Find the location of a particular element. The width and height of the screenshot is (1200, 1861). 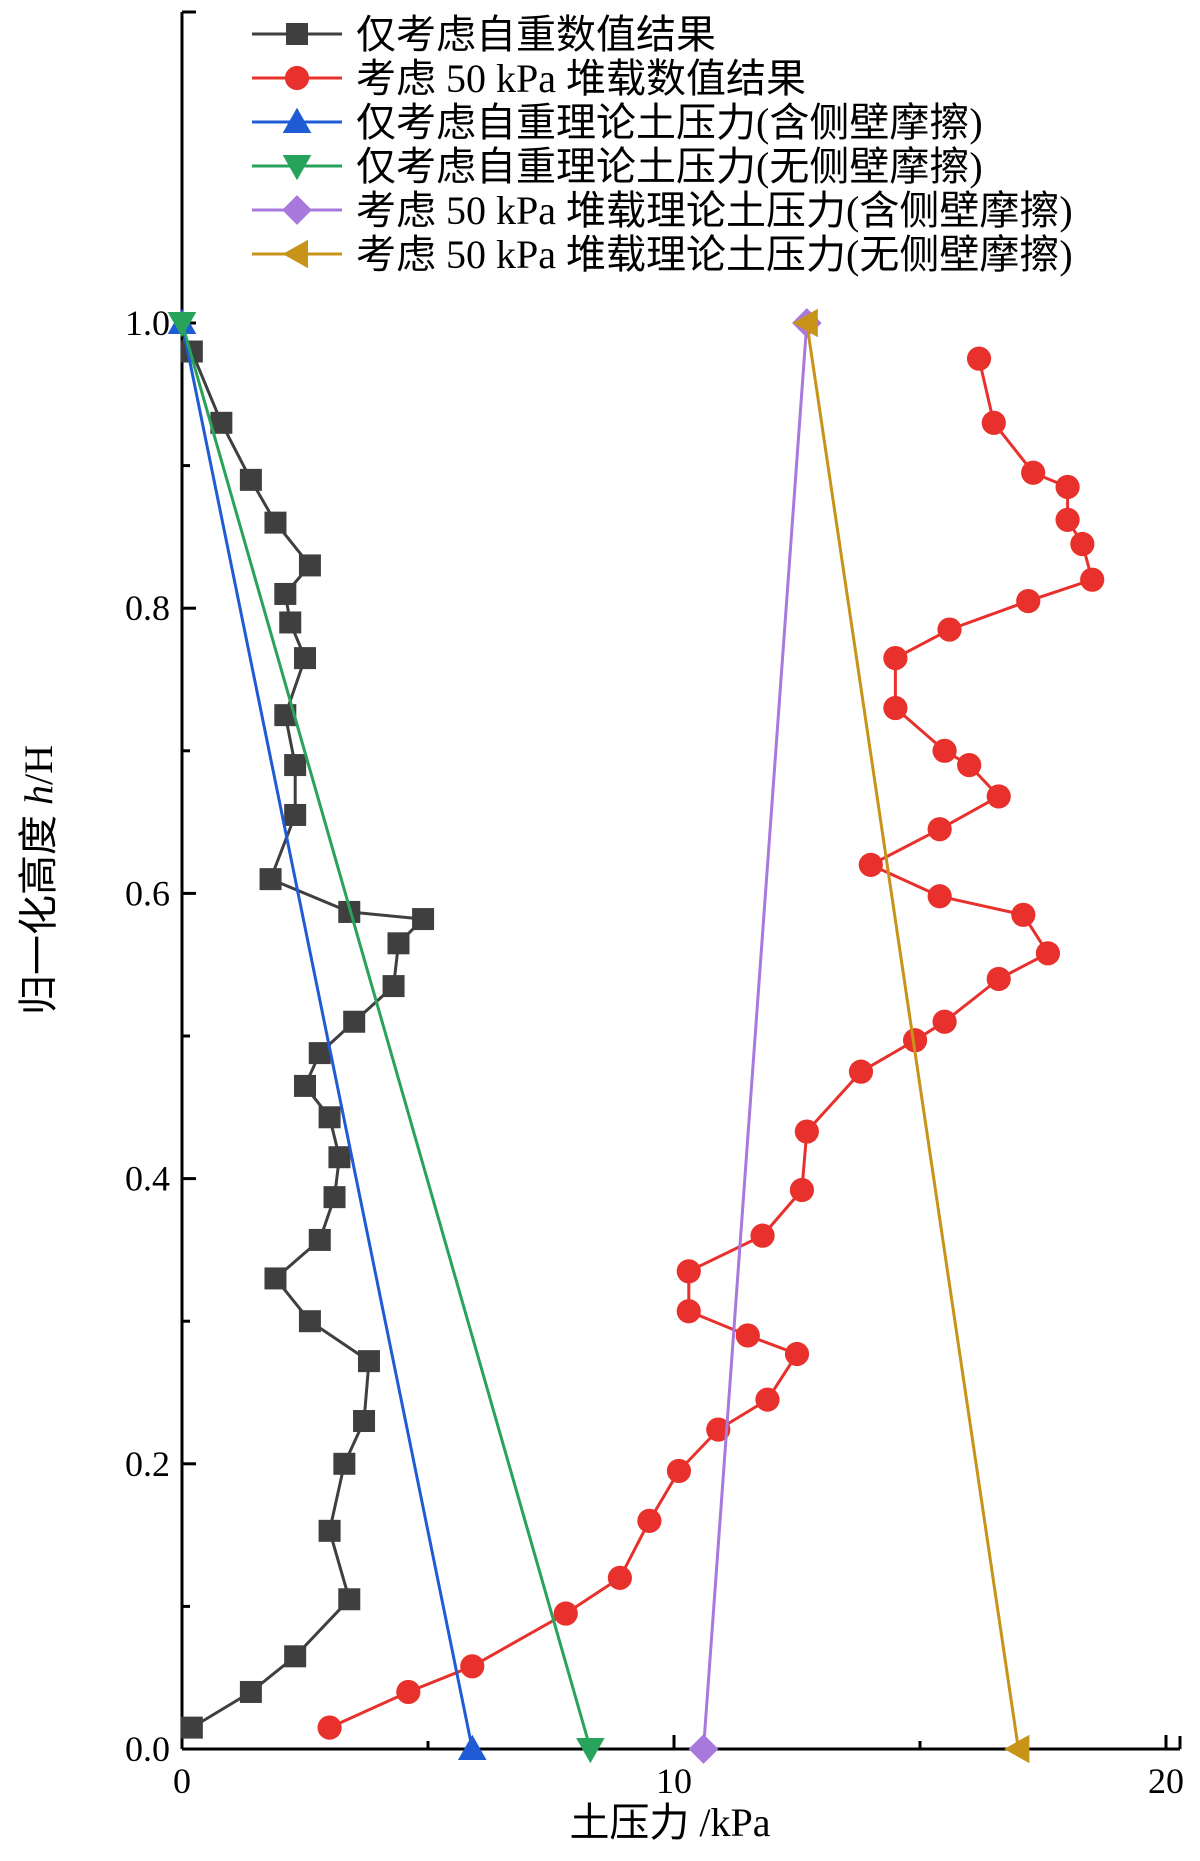

legend-label: 仅考虑自重理论土压力(含侧壁摩擦) is located at coordinates (669, 122).